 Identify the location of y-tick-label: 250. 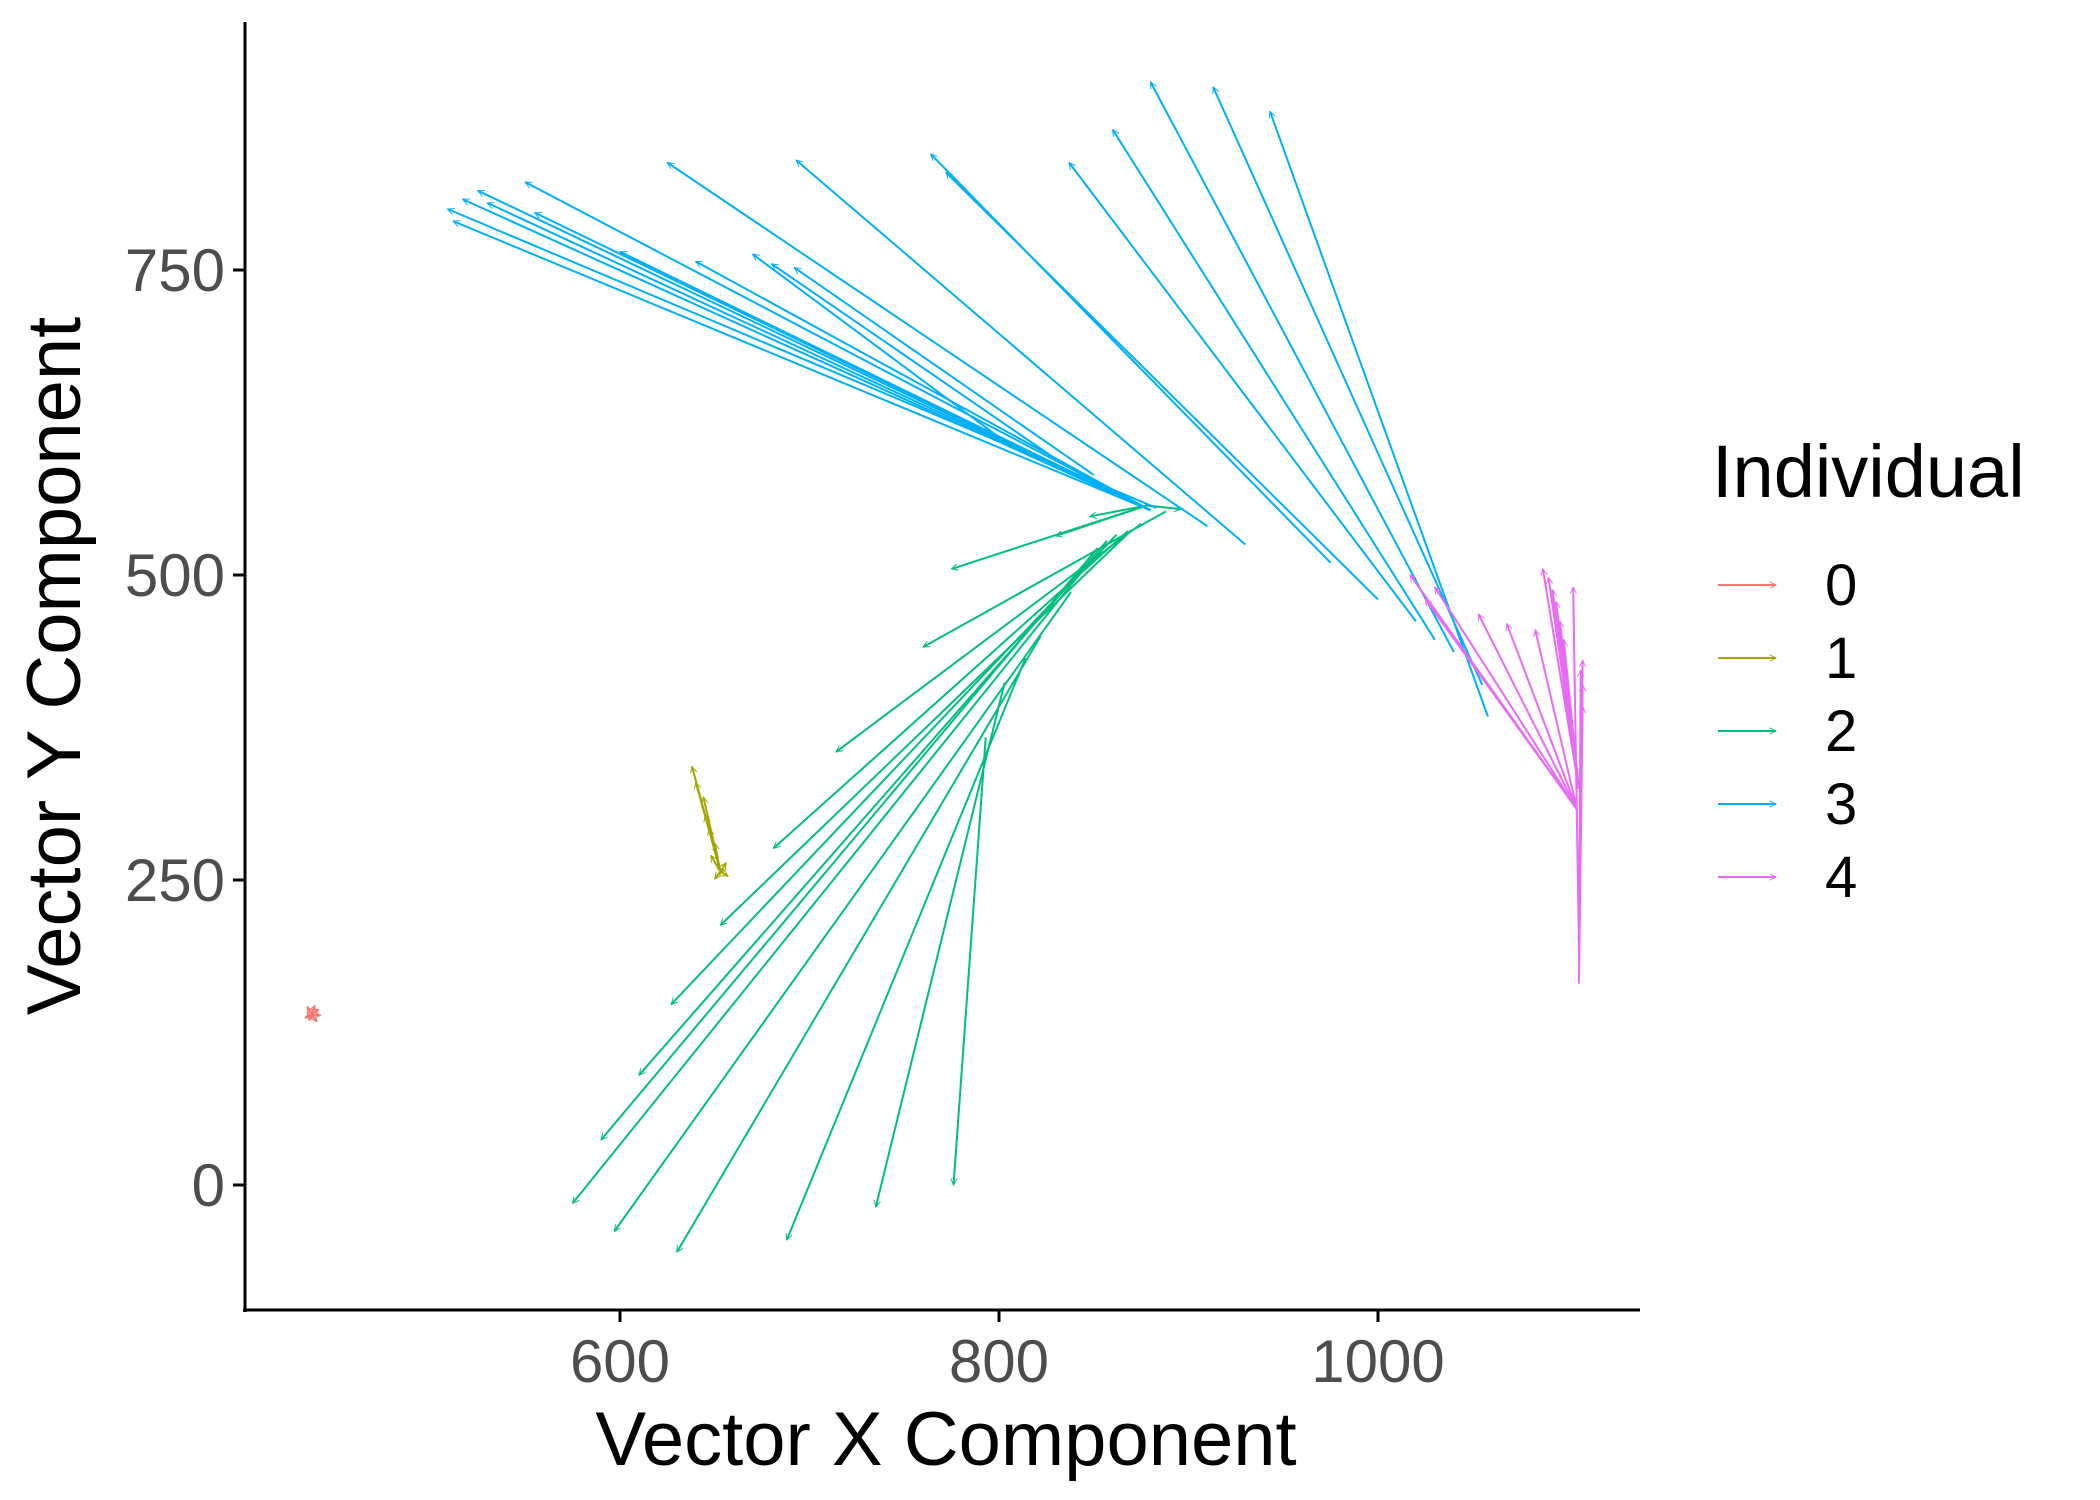
(175, 880).